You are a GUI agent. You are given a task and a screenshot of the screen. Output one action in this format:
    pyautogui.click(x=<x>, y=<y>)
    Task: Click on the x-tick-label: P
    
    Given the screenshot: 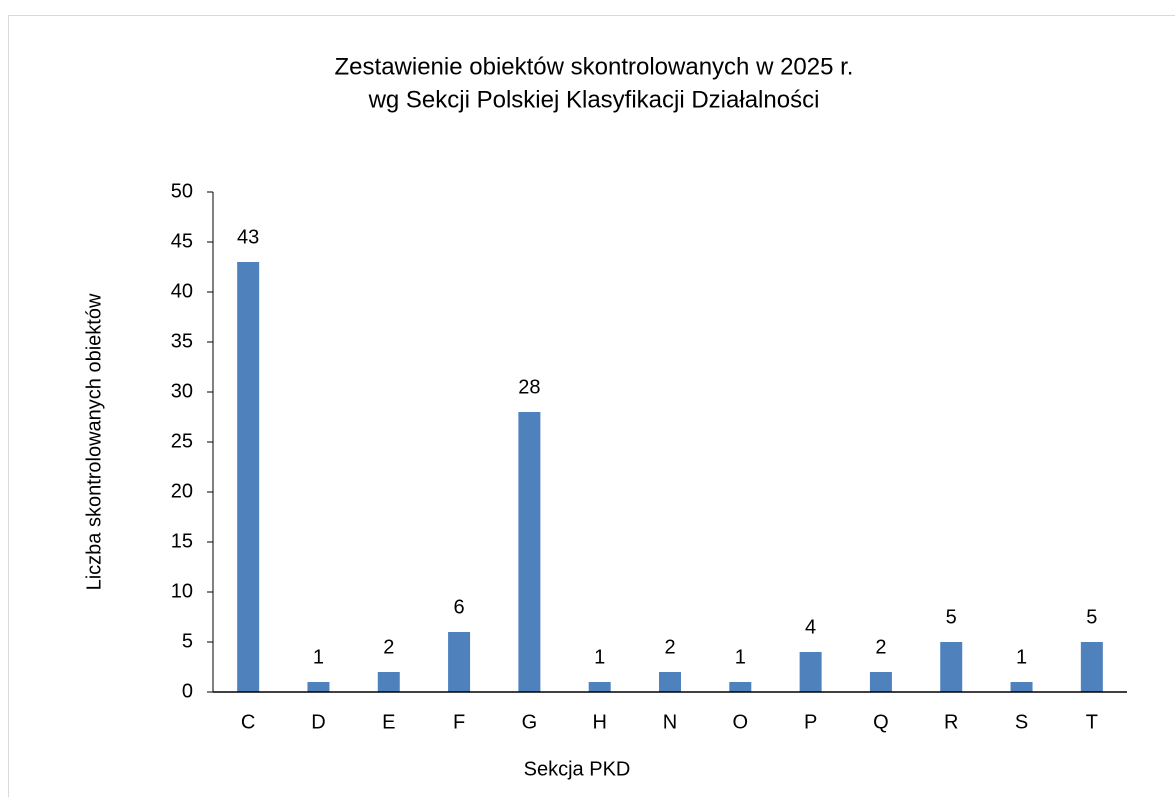 What is the action you would take?
    pyautogui.click(x=810, y=722)
    